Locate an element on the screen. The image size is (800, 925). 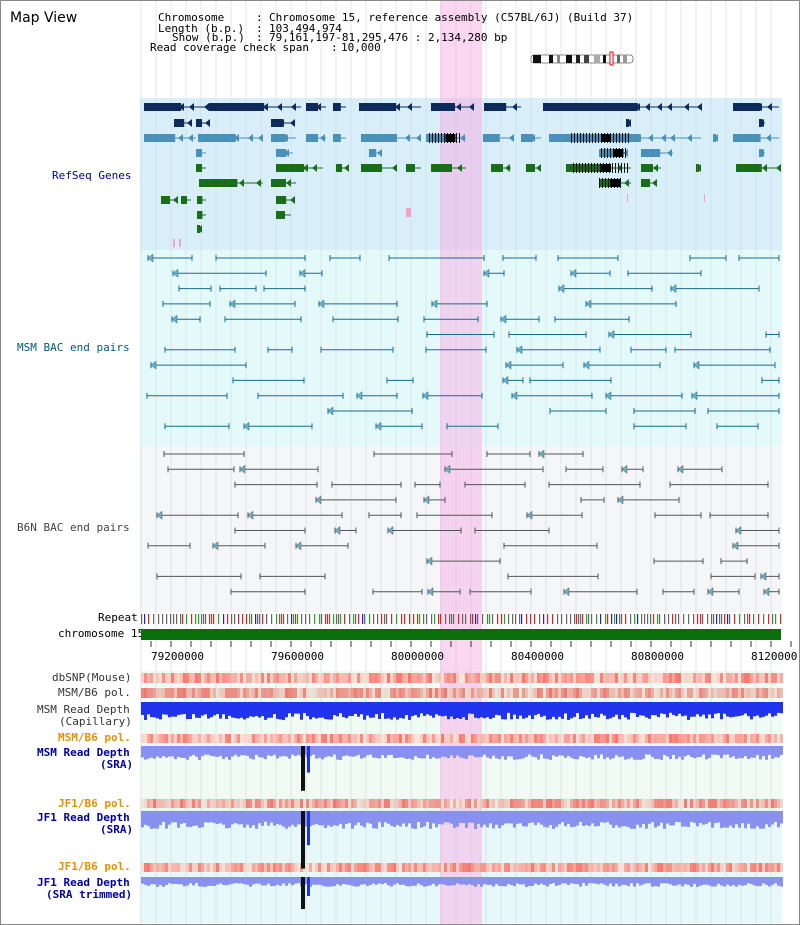
track-label-msm-bac: MSM BAC end pairs is located at coordinates (73, 347).